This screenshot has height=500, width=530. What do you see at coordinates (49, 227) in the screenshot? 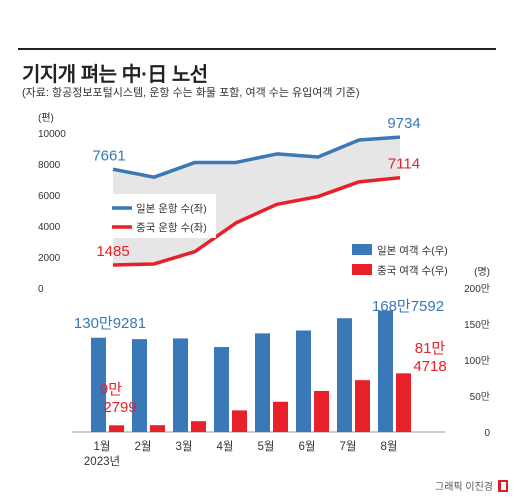
I see `line-y-tick-label: 4000` at bounding box center [49, 227].